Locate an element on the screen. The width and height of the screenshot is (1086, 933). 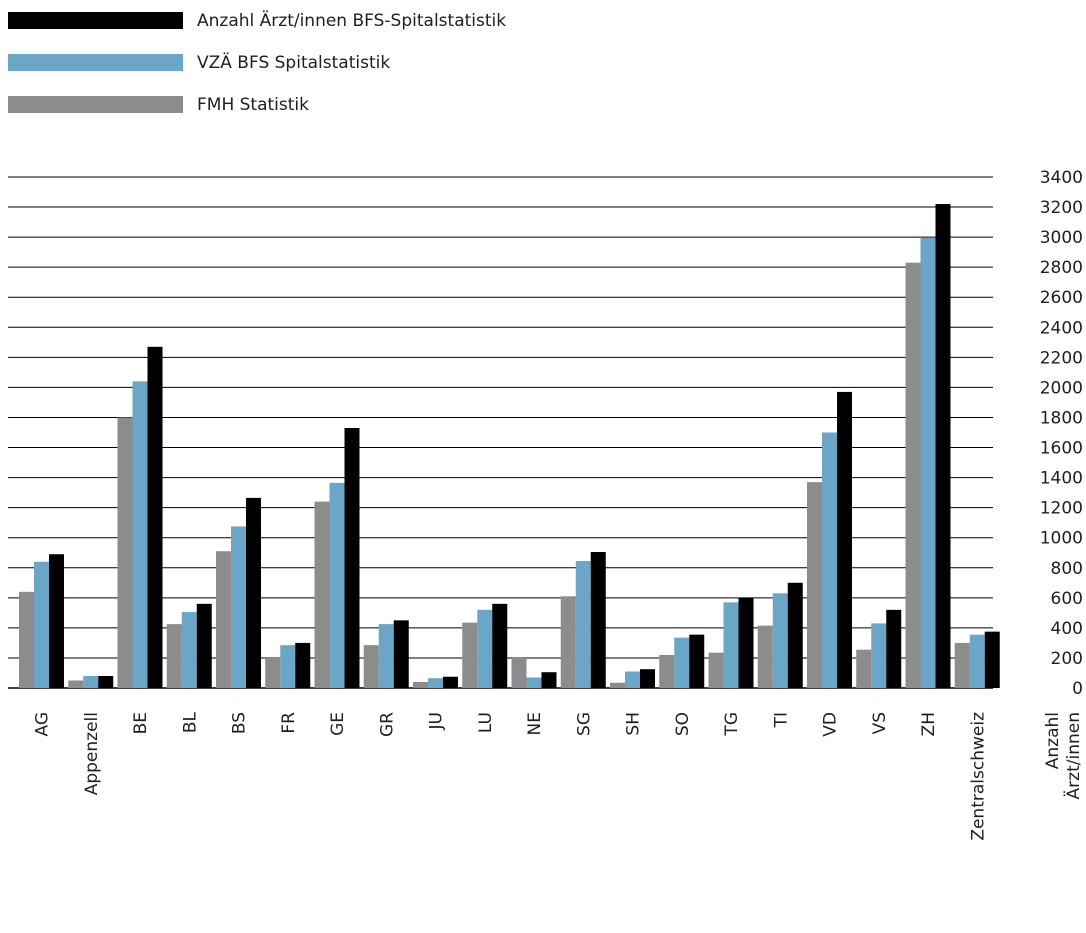
y-tick-label: 800 is located at coordinates (1067, 569).